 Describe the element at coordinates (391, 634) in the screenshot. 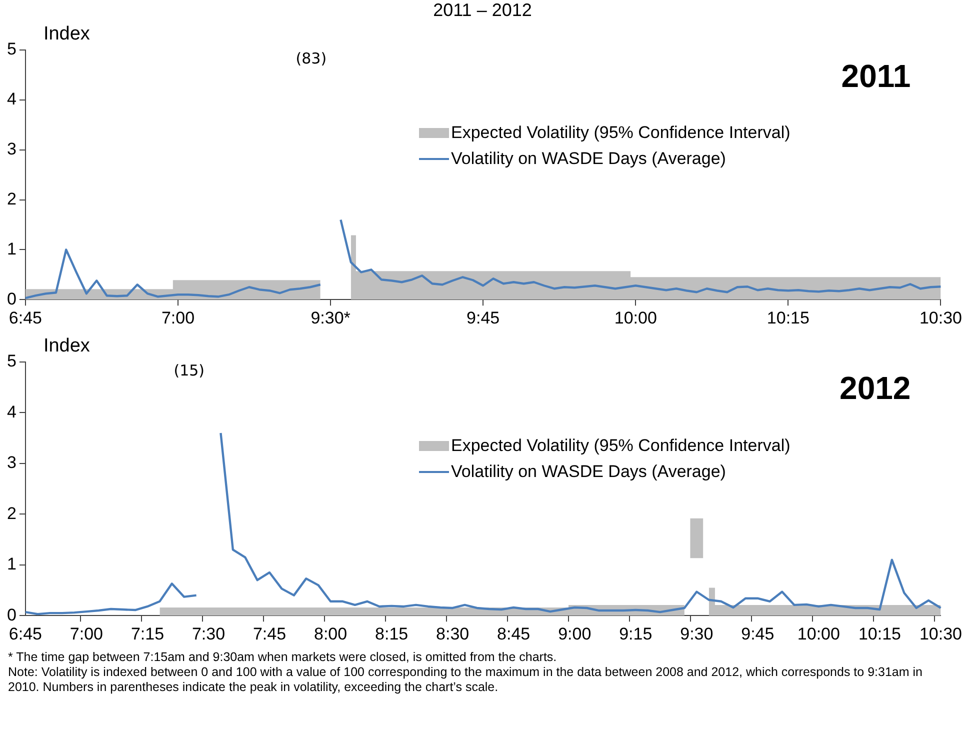

I see `x-tick-label: 8:15` at that location.